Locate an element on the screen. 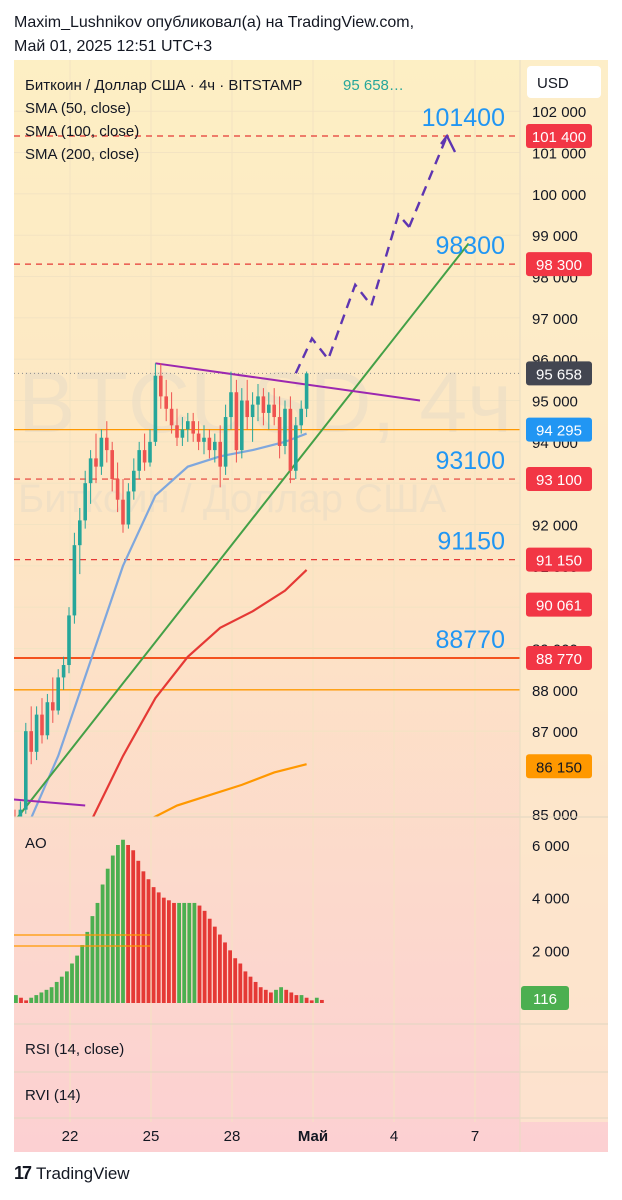 The height and width of the screenshot is (1200, 622). level-annotation-text: 91150 is located at coordinates (471, 542).